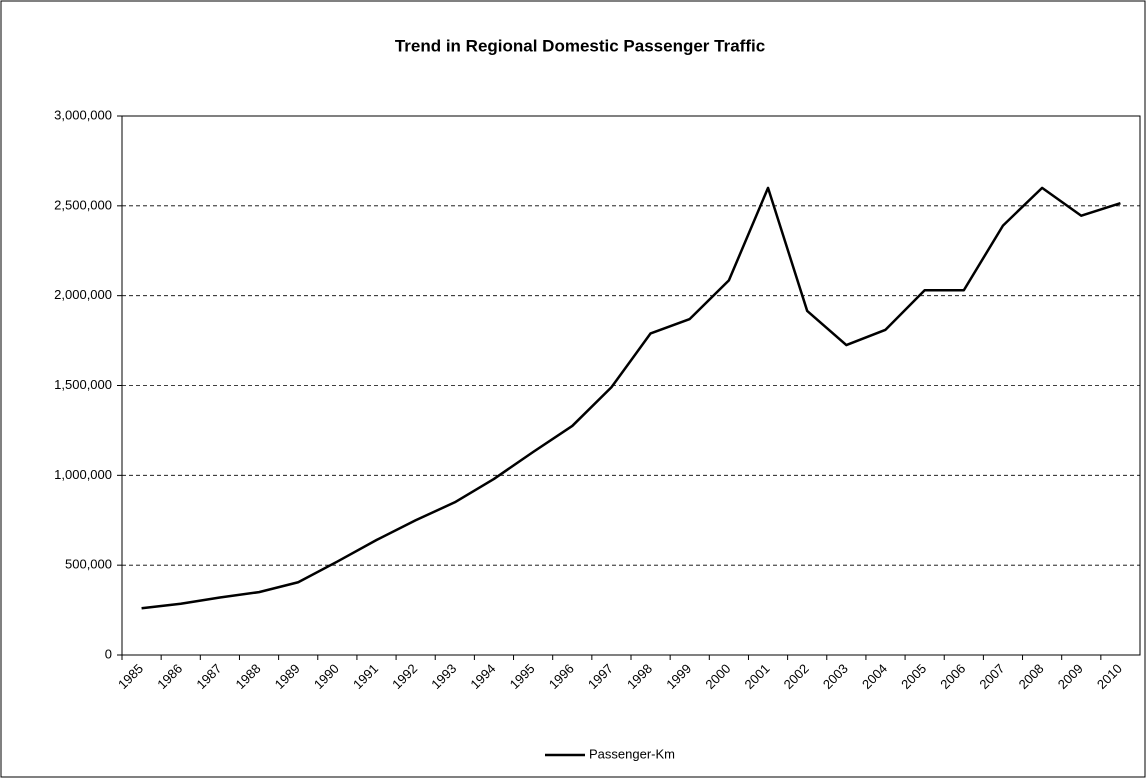 The height and width of the screenshot is (779, 1147). Describe the element at coordinates (108, 653) in the screenshot. I see `y-tick-label: 0` at that location.